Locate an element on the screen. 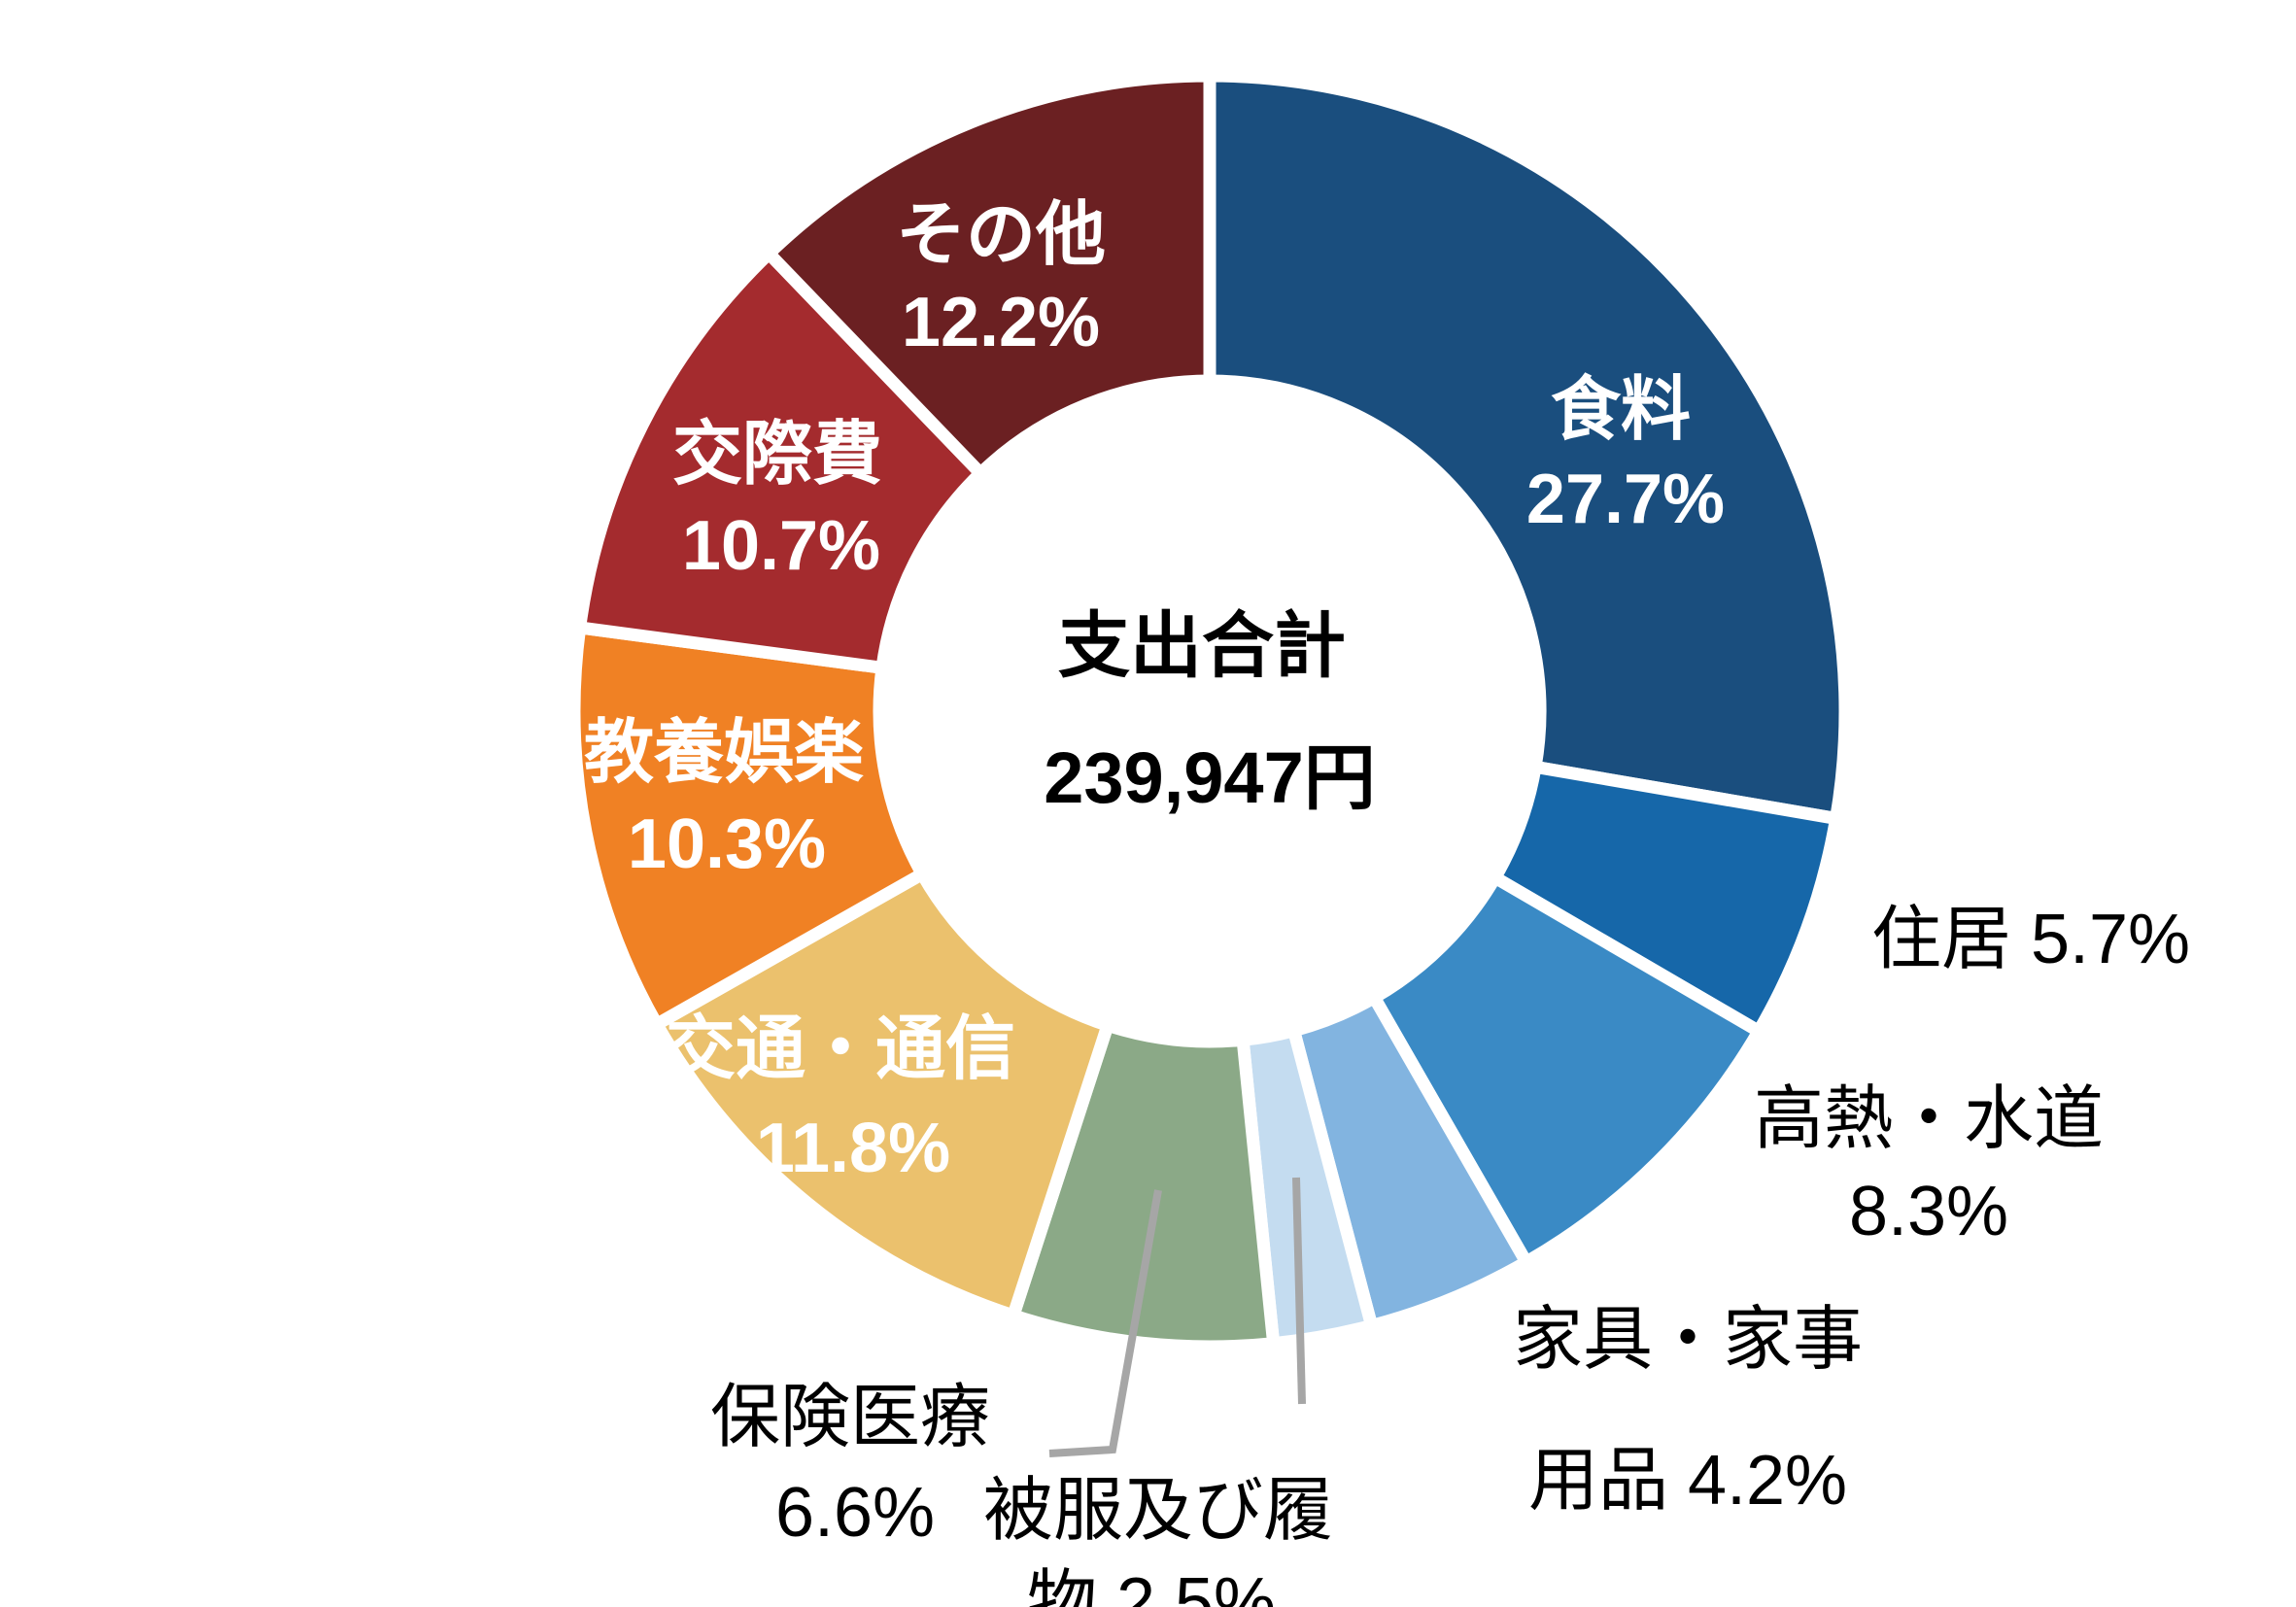  leader-line-health-medical is located at coordinates (1105, 1323).